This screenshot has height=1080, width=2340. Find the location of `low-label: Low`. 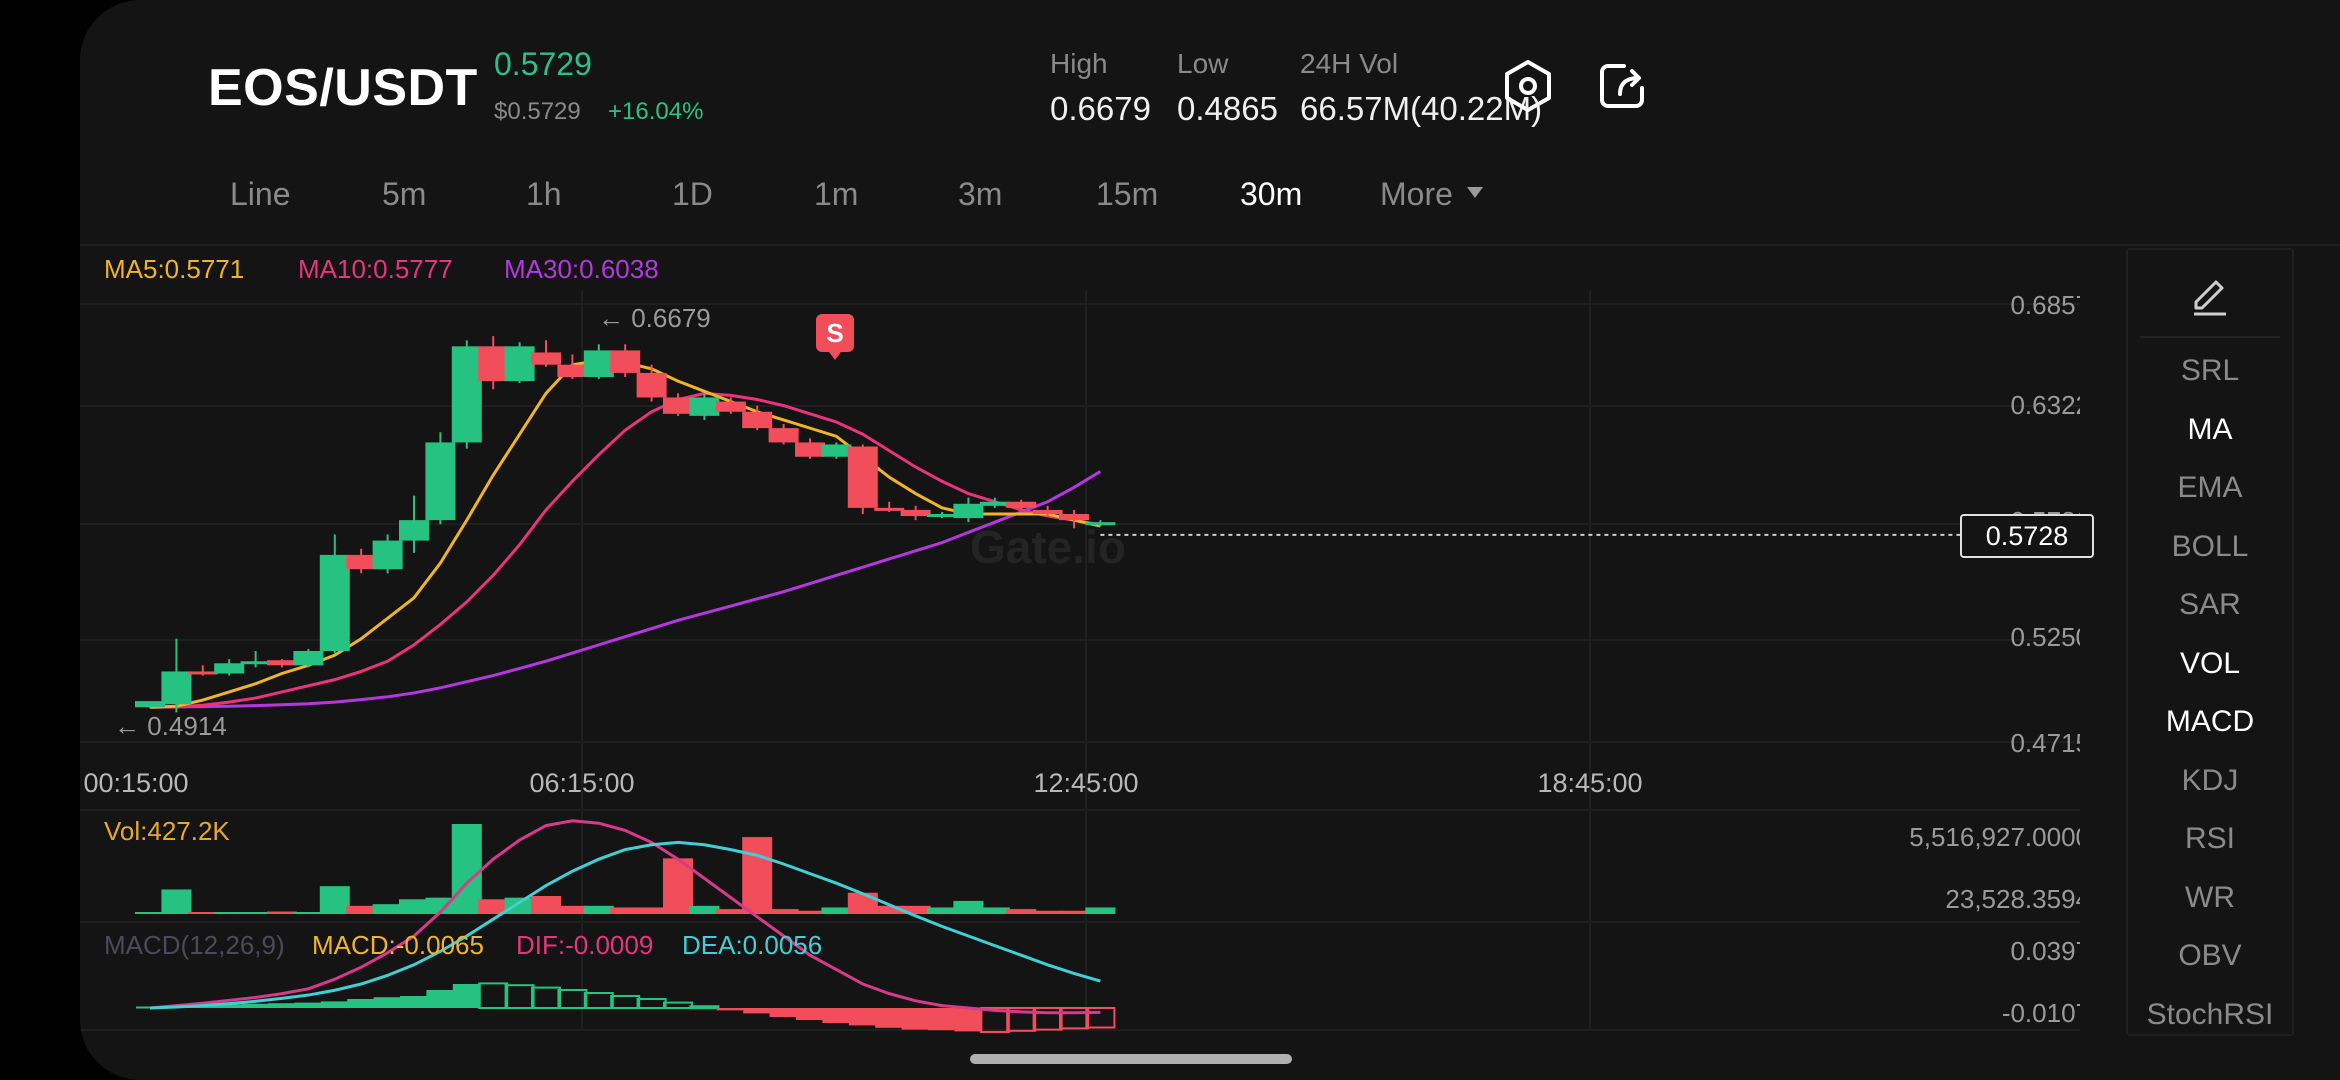

low-label: Low is located at coordinates (1203, 63).